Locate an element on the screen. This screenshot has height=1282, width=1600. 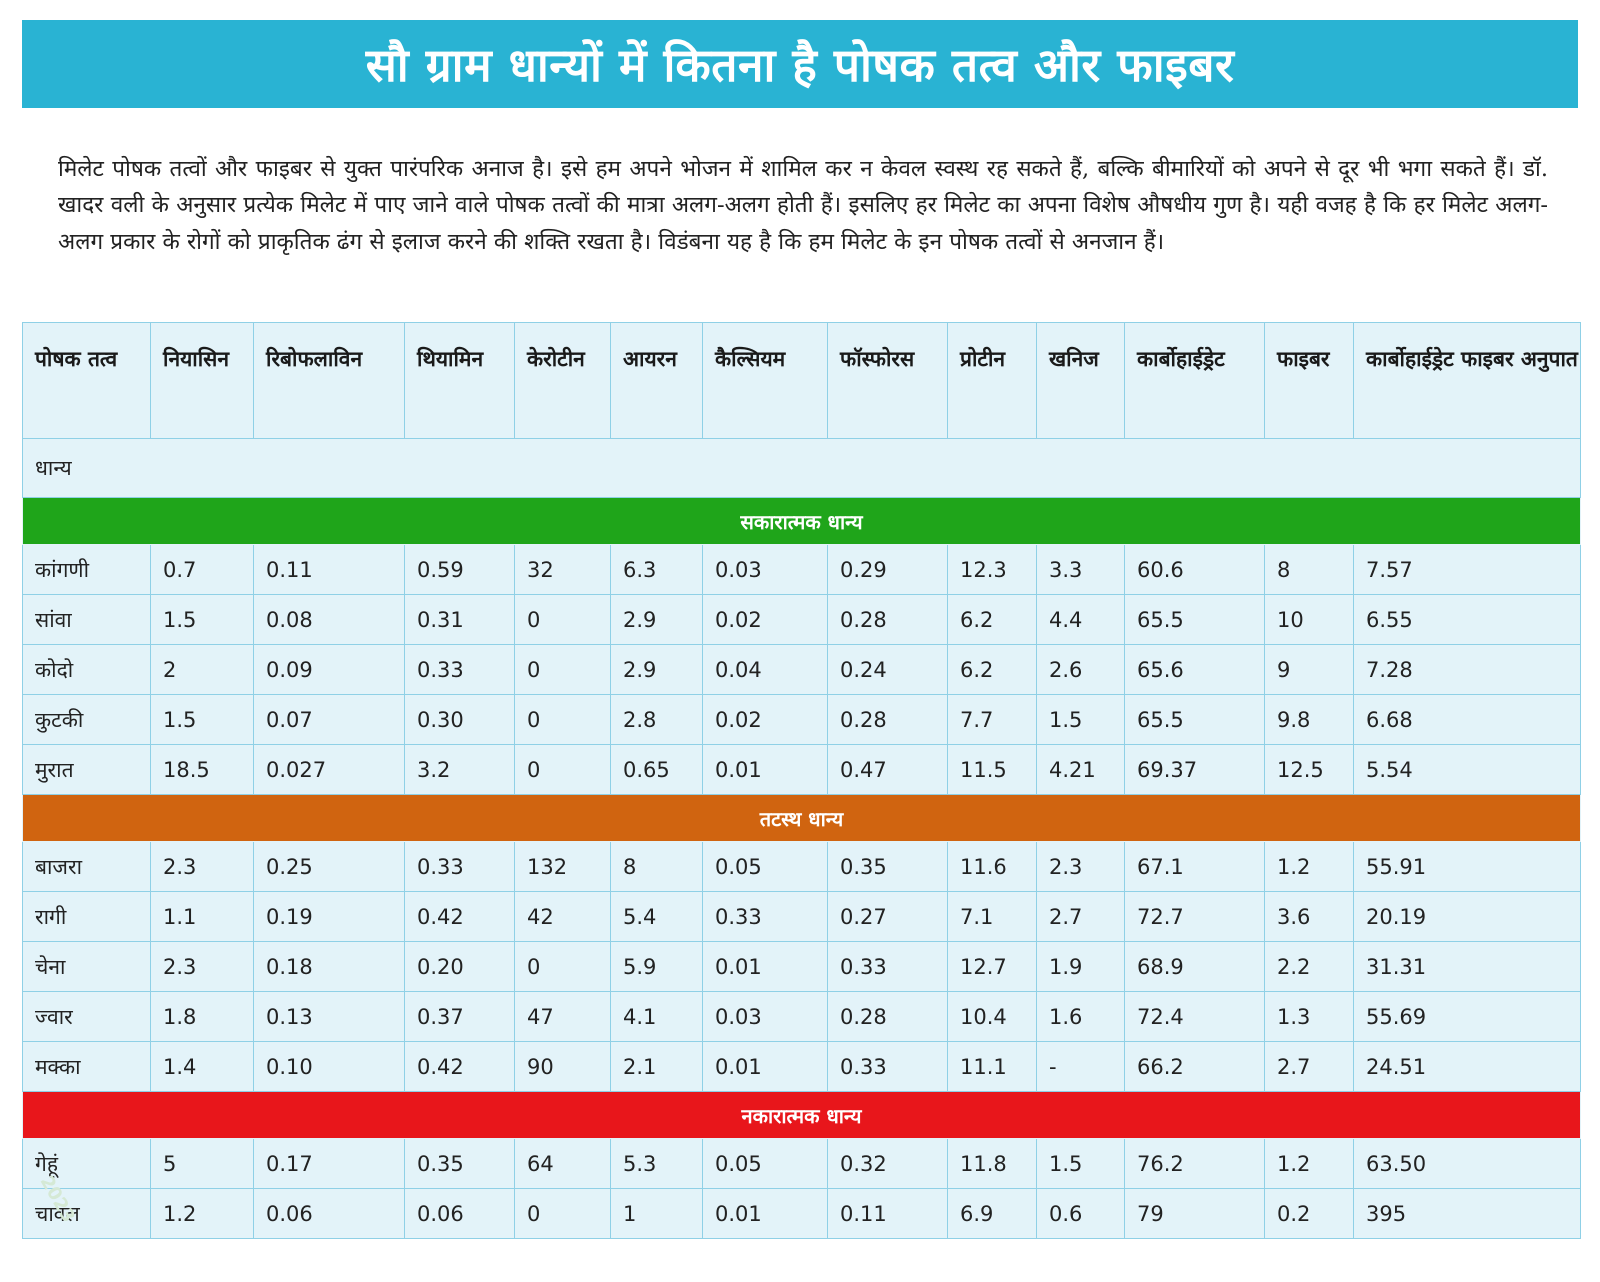
value-cell: 0.03 is located at coordinates (765, 569).